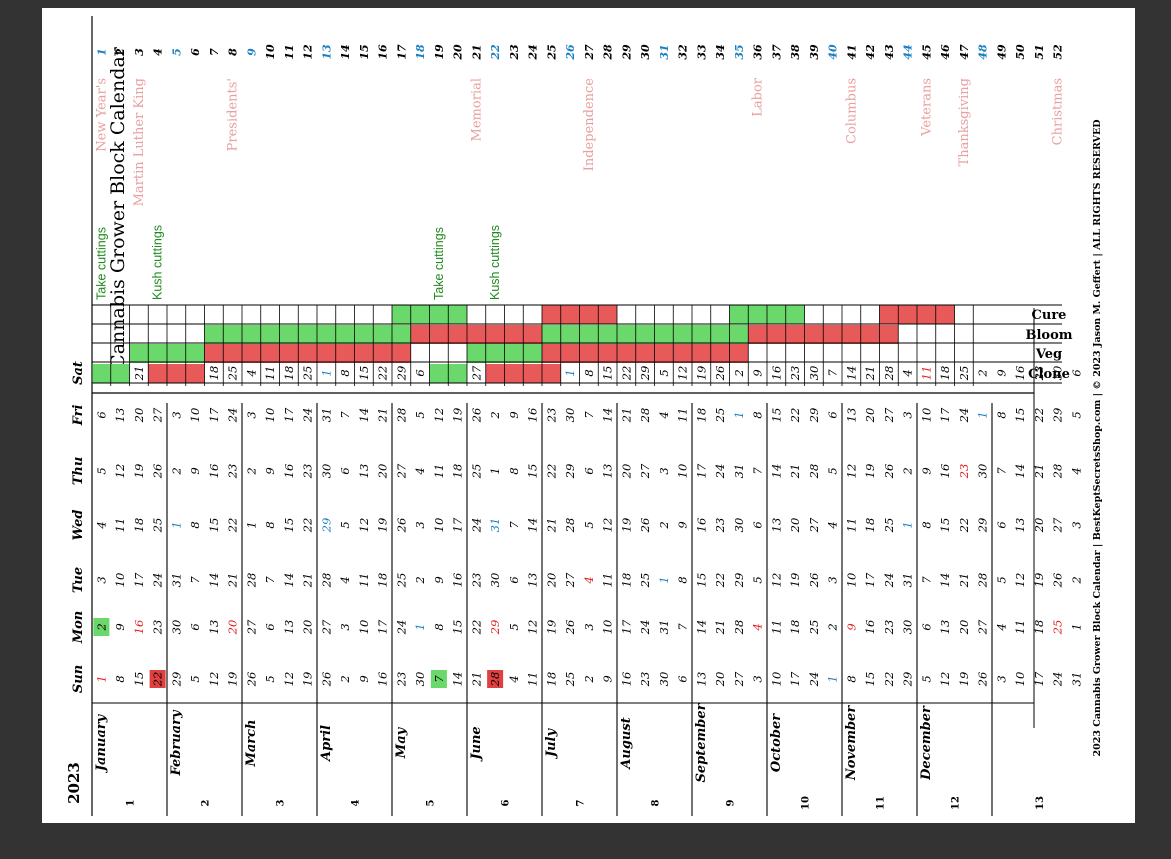 The image size is (1171, 859). I want to click on day-cell: 24, so click(233, 416).